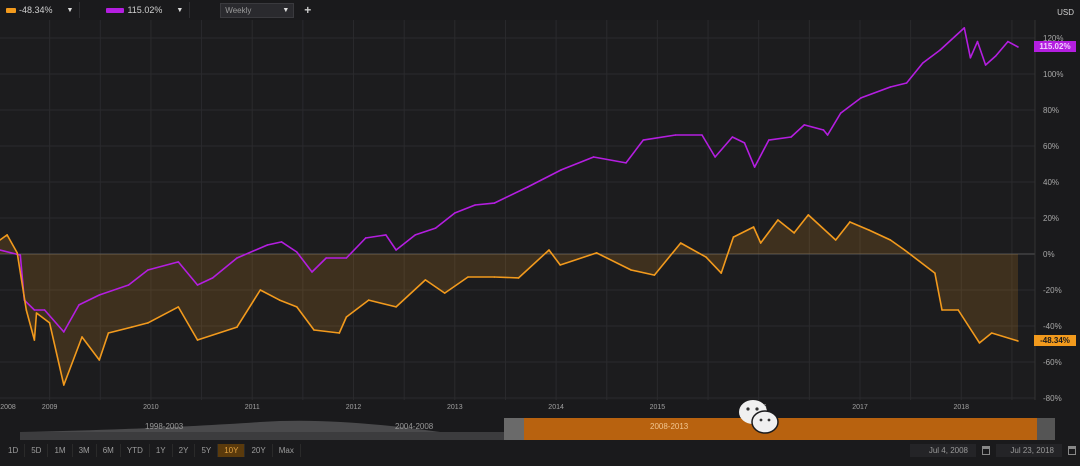 The height and width of the screenshot is (466, 1080). I want to click on navigator: 1998-2003 2004-2008 2008-2013, so click(530, 427).